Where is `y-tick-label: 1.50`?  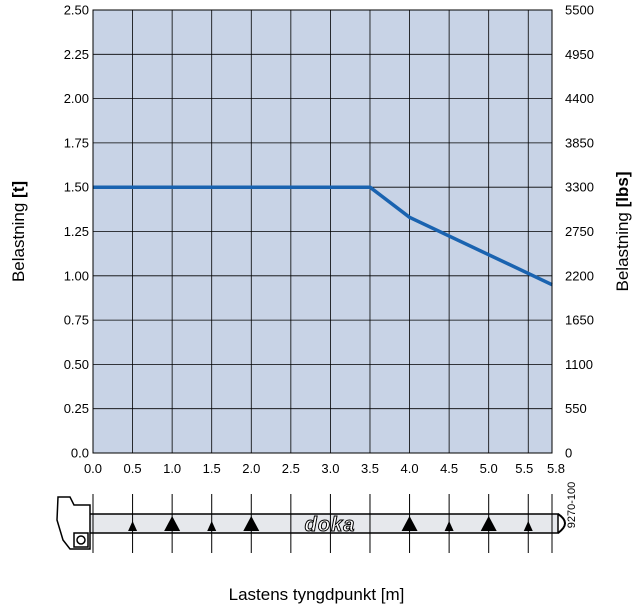
y-tick-label: 1.50 is located at coordinates (76, 187).